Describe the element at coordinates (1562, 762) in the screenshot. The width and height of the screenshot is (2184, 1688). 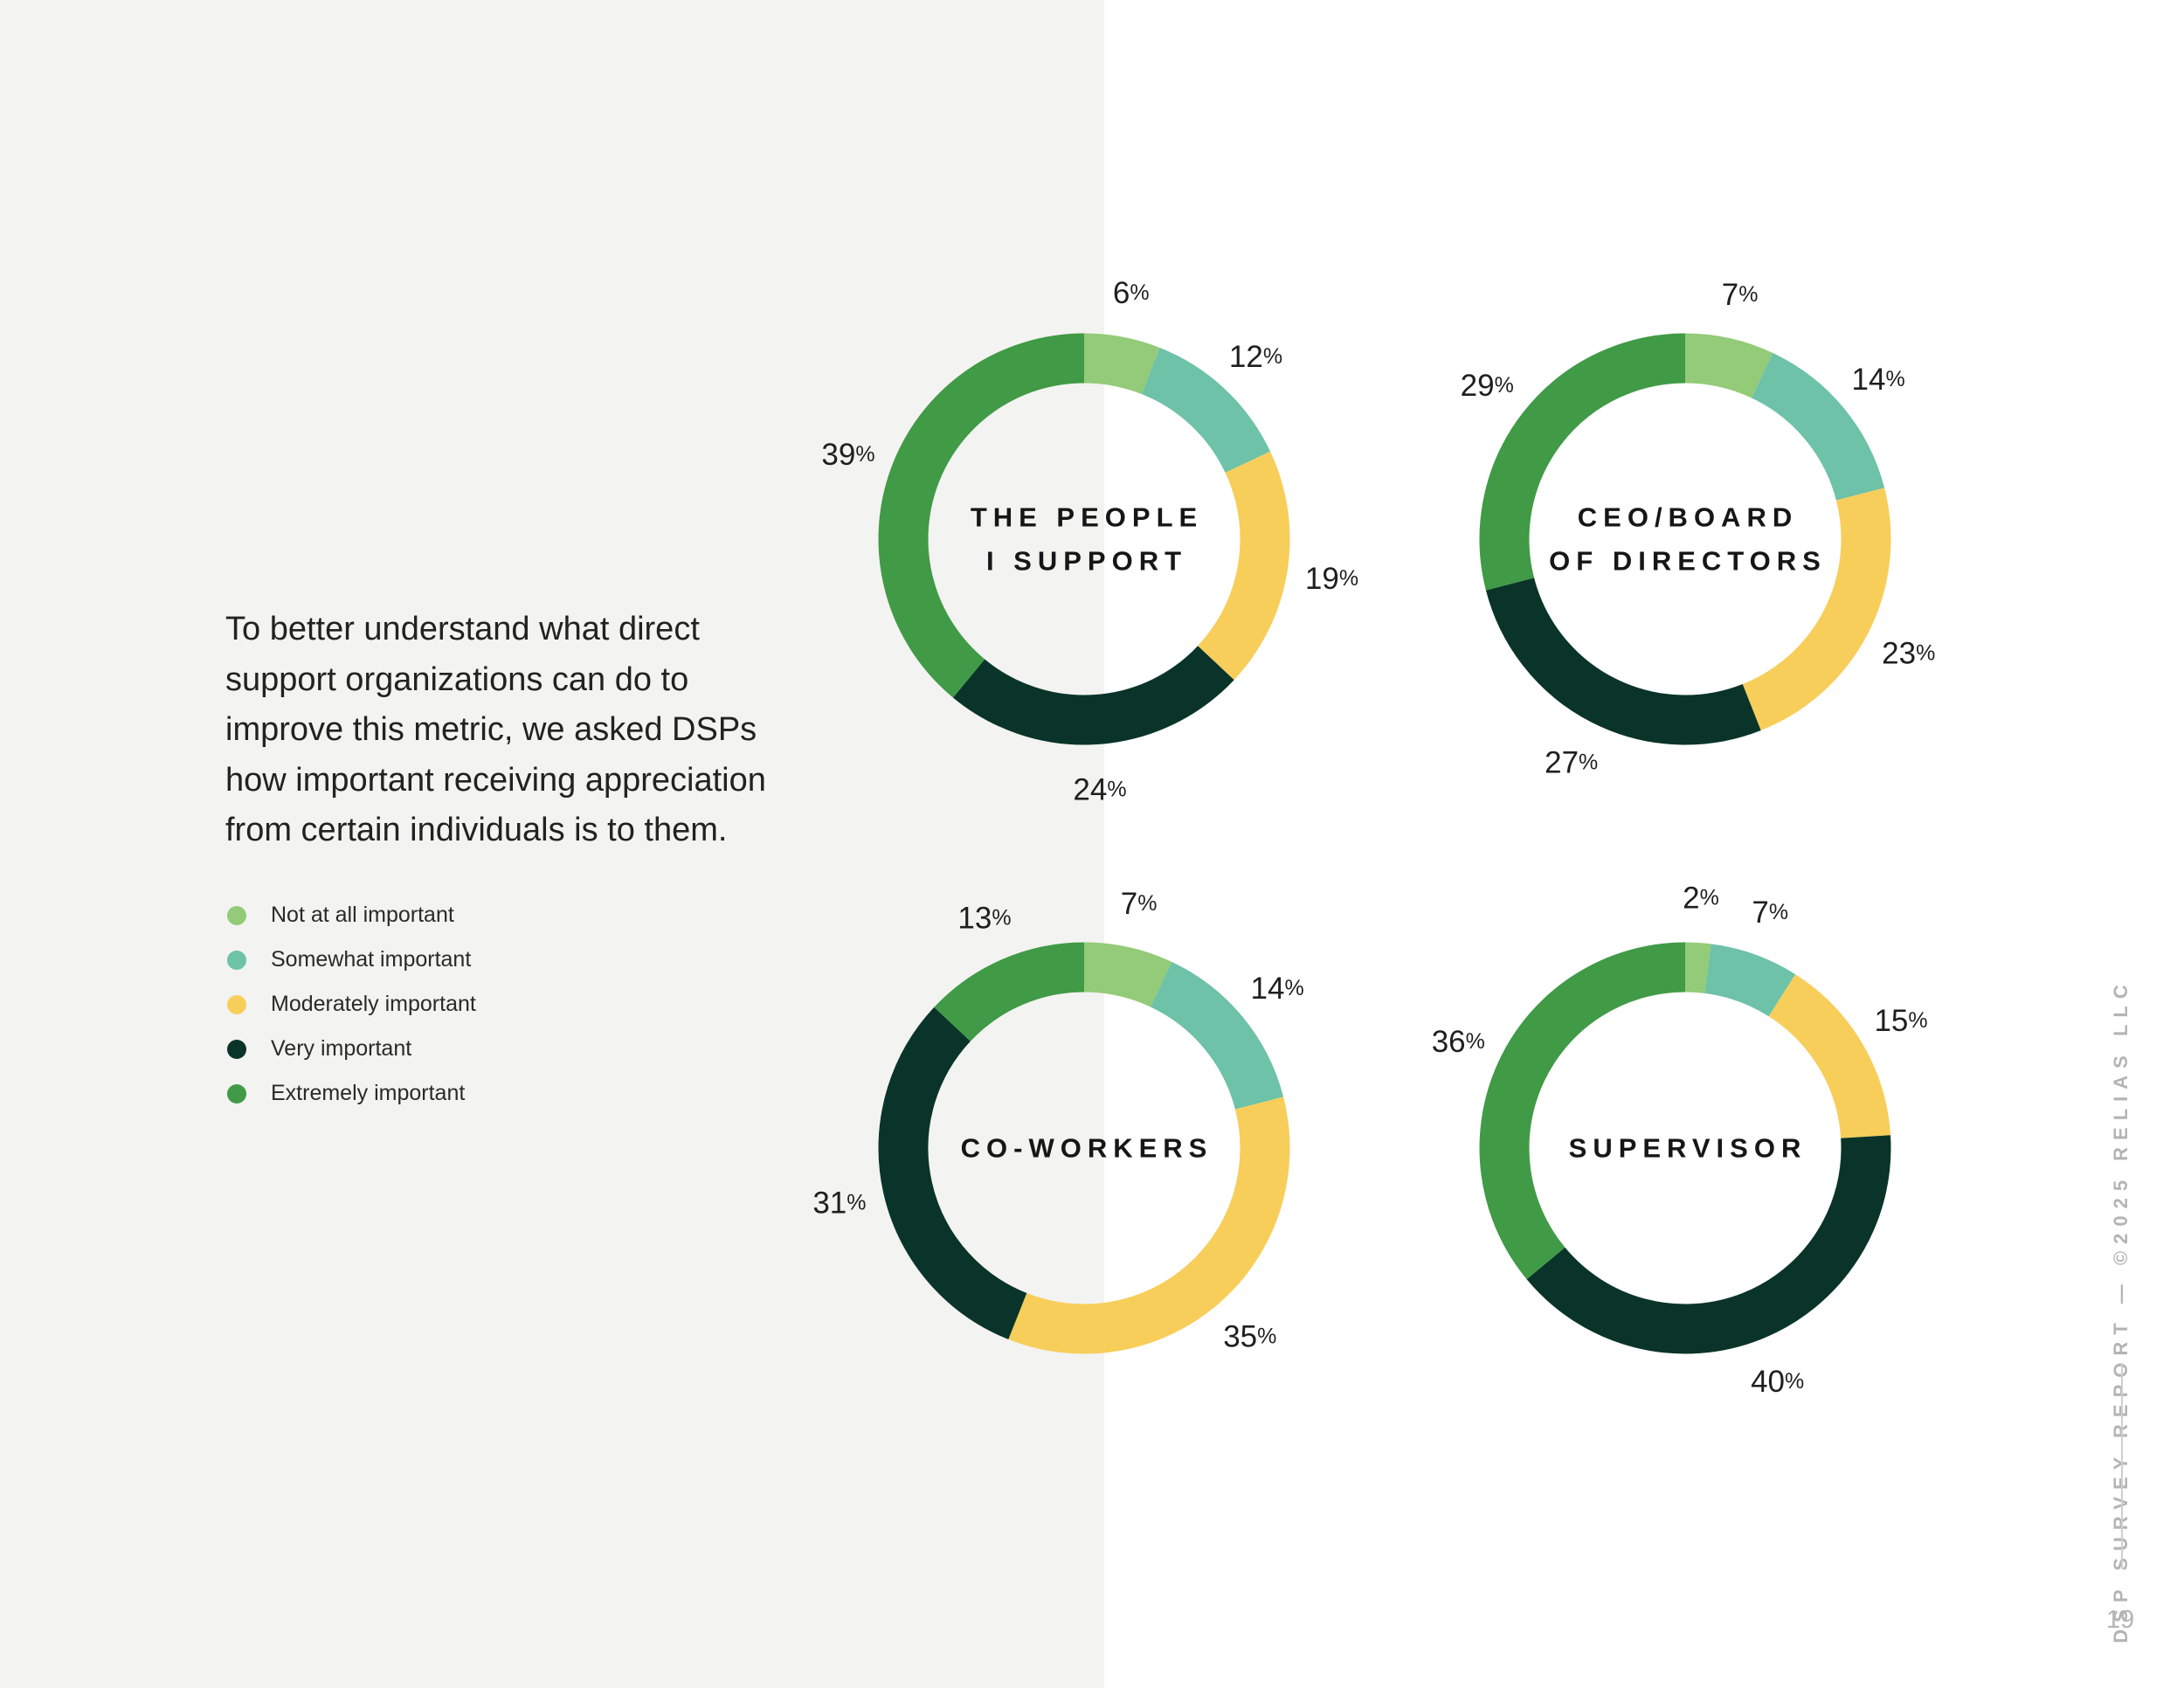
I see `data-label-value: 27` at that location.